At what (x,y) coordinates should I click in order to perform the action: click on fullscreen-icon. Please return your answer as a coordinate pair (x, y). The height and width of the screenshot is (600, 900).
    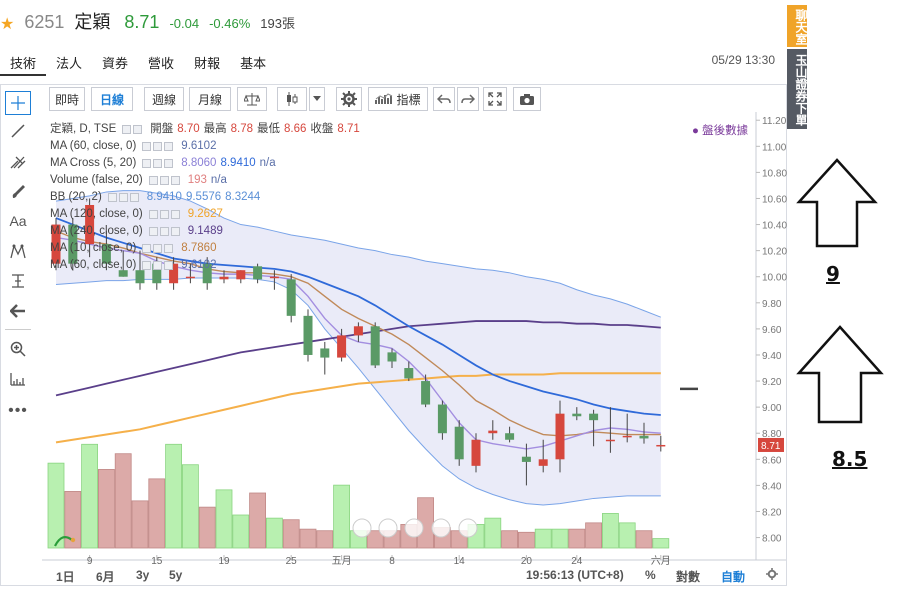
    Looking at the image, I should click on (495, 99).